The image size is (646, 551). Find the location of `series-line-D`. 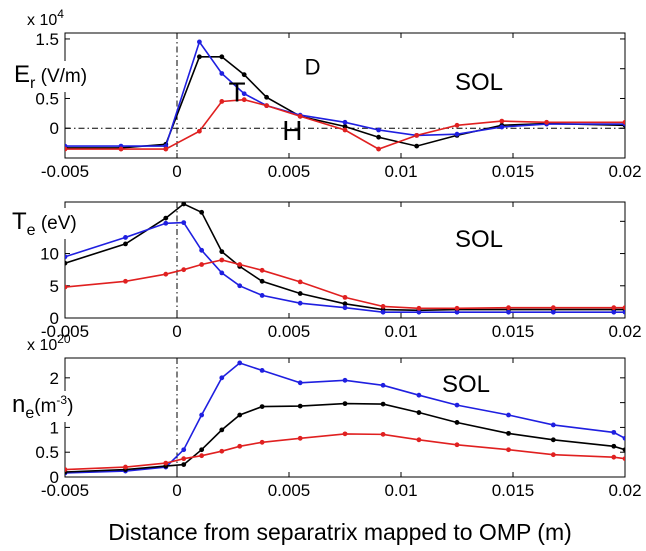

series-line-D is located at coordinates (345, 437).